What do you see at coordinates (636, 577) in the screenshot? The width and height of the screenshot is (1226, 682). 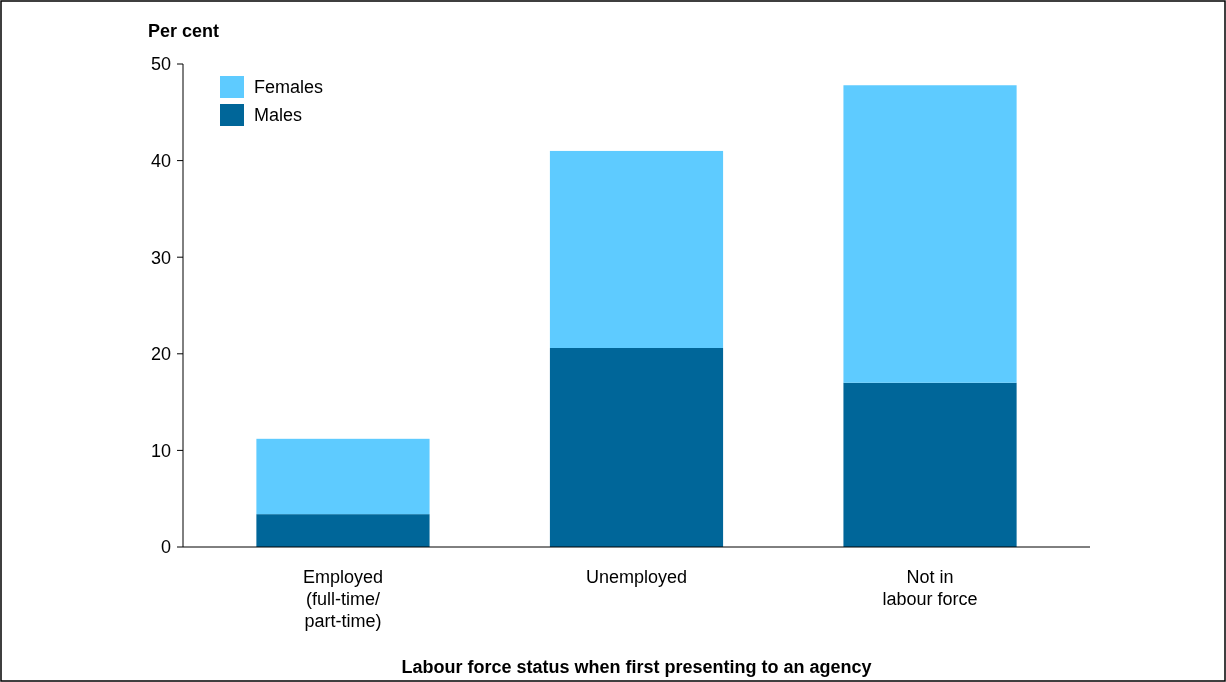 I see `x-tick-label: Unemployed` at bounding box center [636, 577].